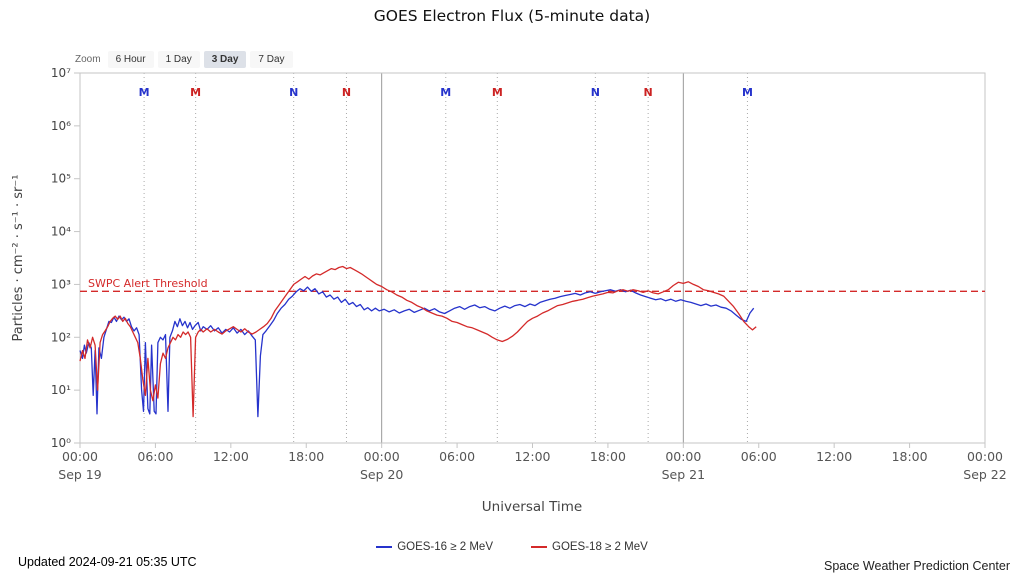  I want to click on legend-item-goes18: GOES-18 ≥ 2 MeV, so click(589, 547).